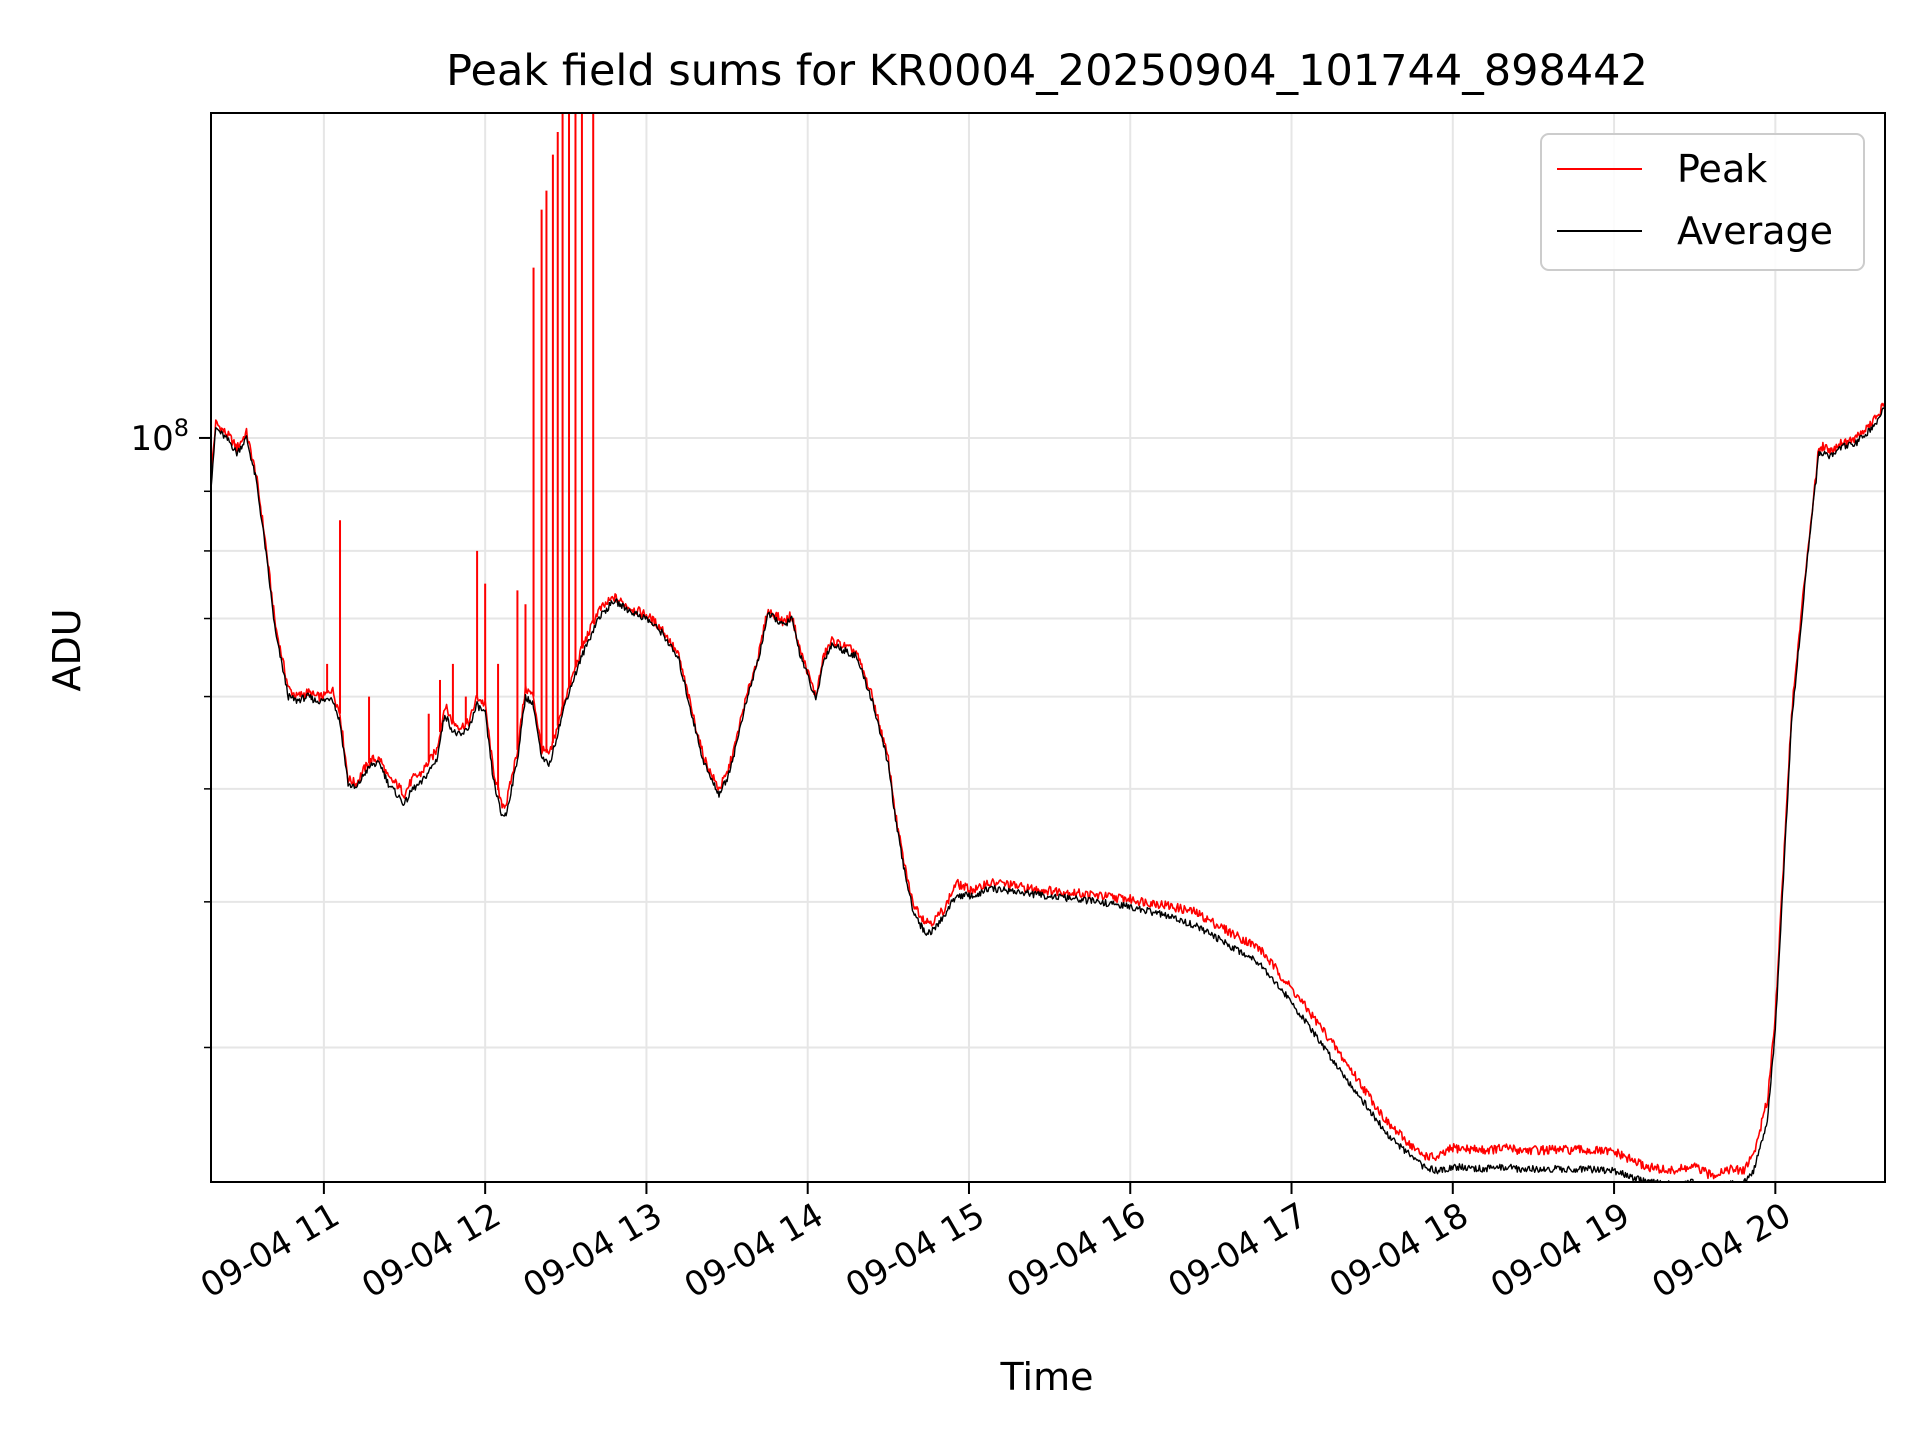 This screenshot has height=1440, width=1920. What do you see at coordinates (159, 436) in the screenshot?
I see `y-tick-label: 108` at bounding box center [159, 436].